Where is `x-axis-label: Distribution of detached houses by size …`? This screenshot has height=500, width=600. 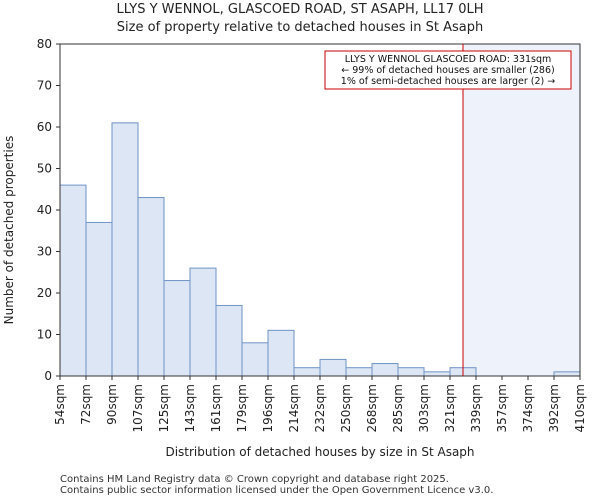 x-axis-label: Distribution of detached houses by size … is located at coordinates (319, 452).